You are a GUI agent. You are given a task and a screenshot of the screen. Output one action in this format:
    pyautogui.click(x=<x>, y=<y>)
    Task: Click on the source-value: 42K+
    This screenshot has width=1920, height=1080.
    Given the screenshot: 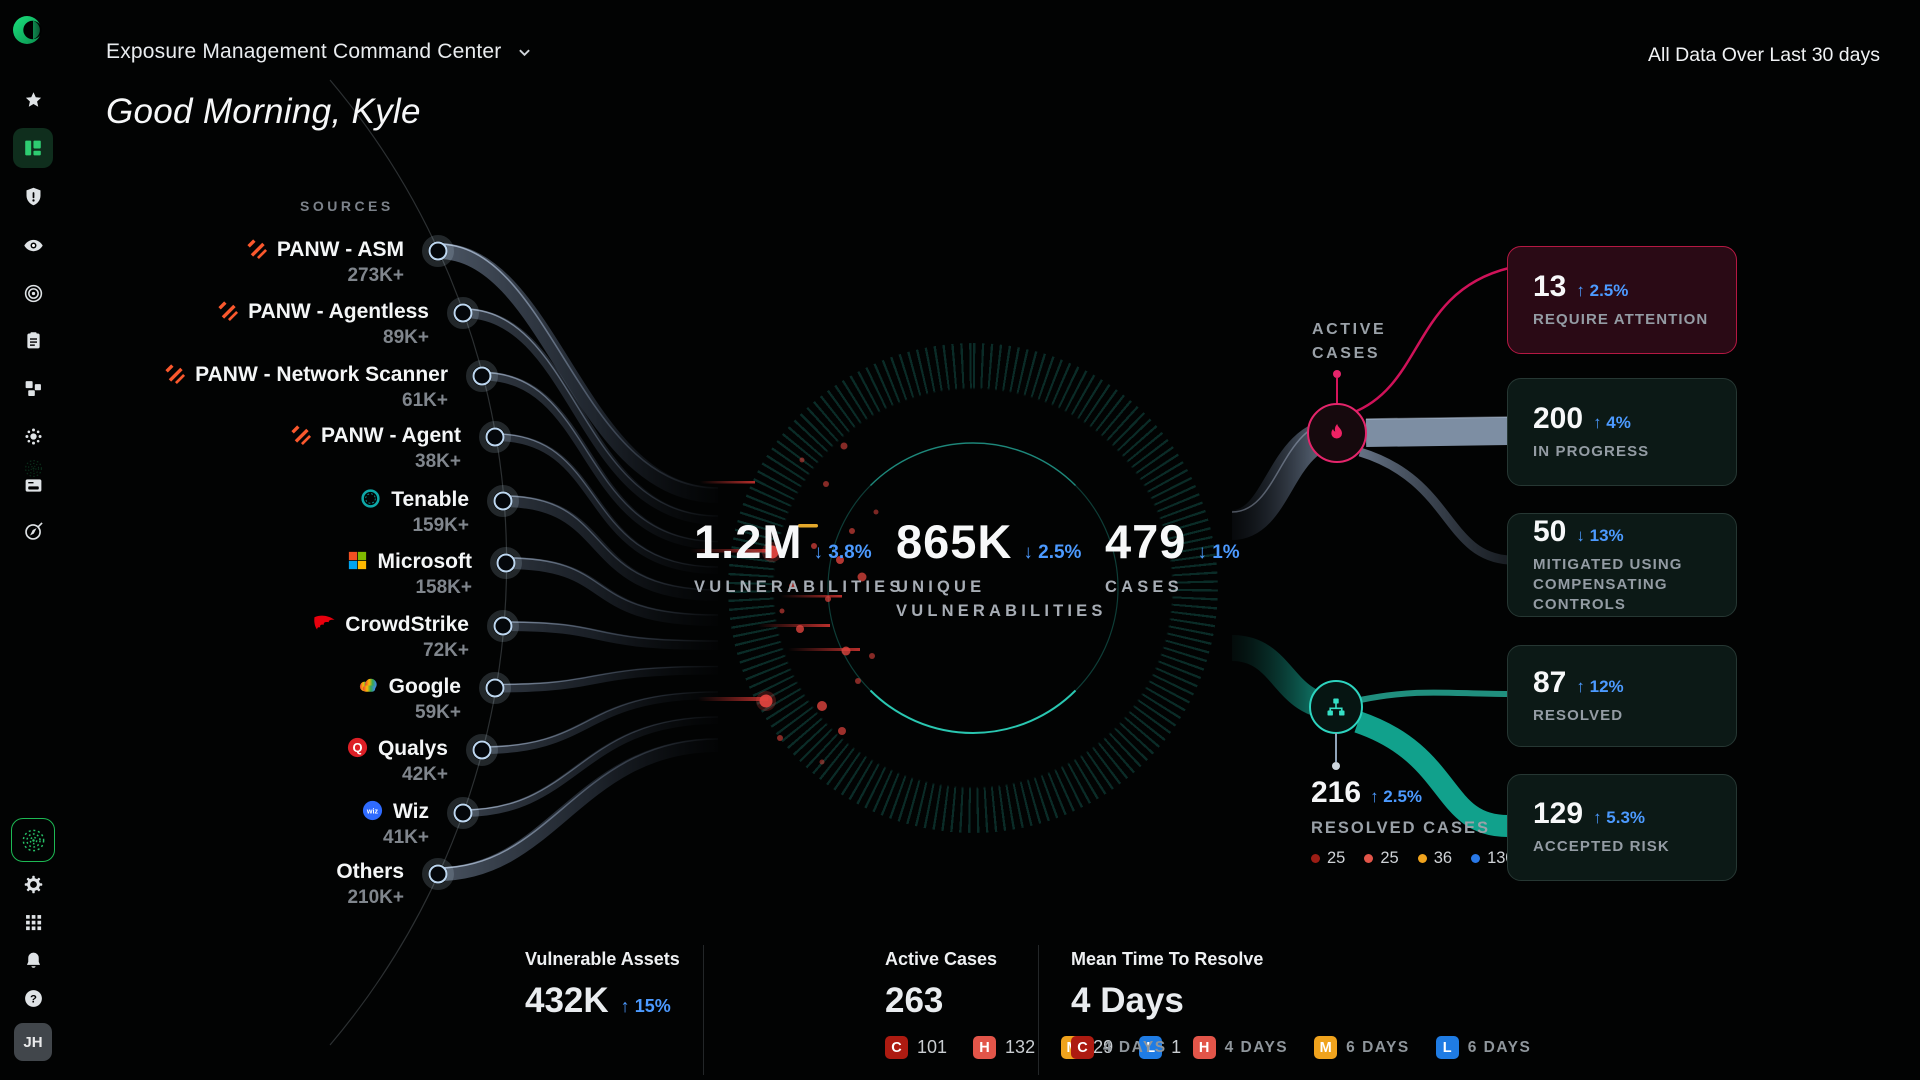 What is the action you would take?
    pyautogui.click(x=425, y=774)
    